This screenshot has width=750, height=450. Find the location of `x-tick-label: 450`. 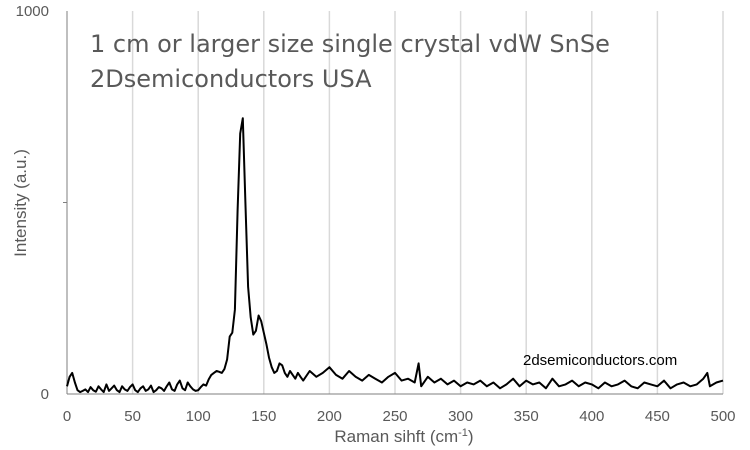

x-tick-label: 450 is located at coordinates (657, 416).